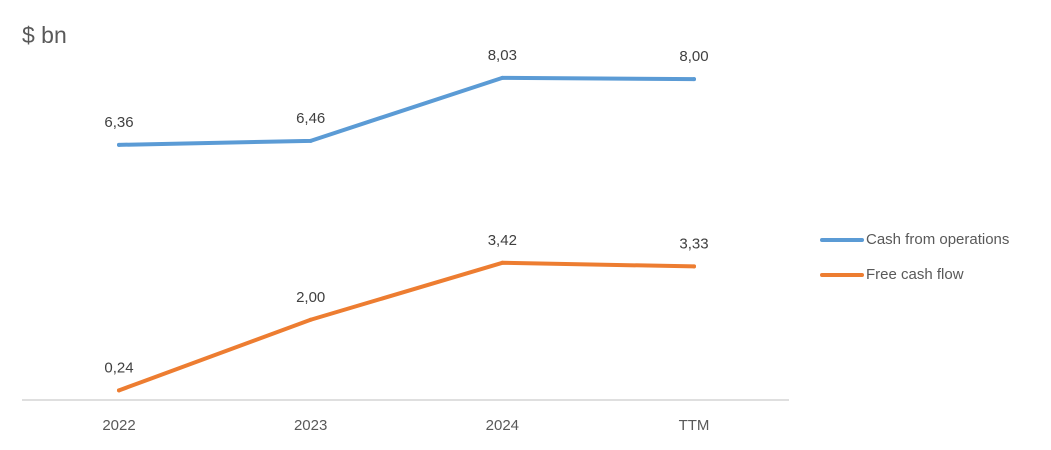  I want to click on x-tick-label-2023: 2023, so click(310, 425).